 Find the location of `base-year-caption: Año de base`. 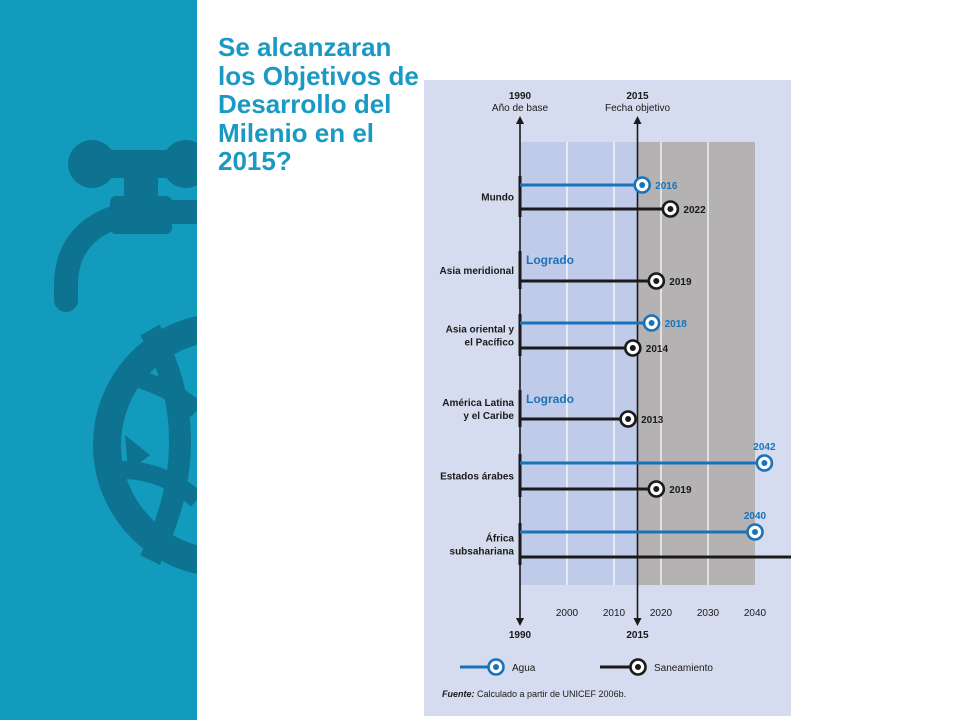

base-year-caption: Año de base is located at coordinates (520, 108).